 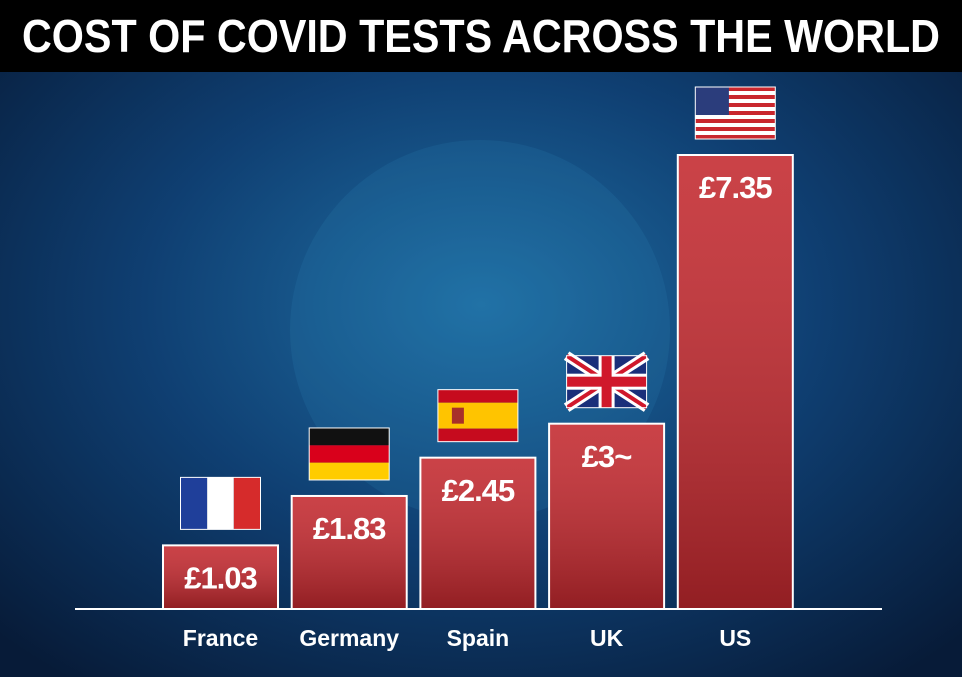 What do you see at coordinates (478, 490) in the screenshot?
I see `value-label: £2.45` at bounding box center [478, 490].